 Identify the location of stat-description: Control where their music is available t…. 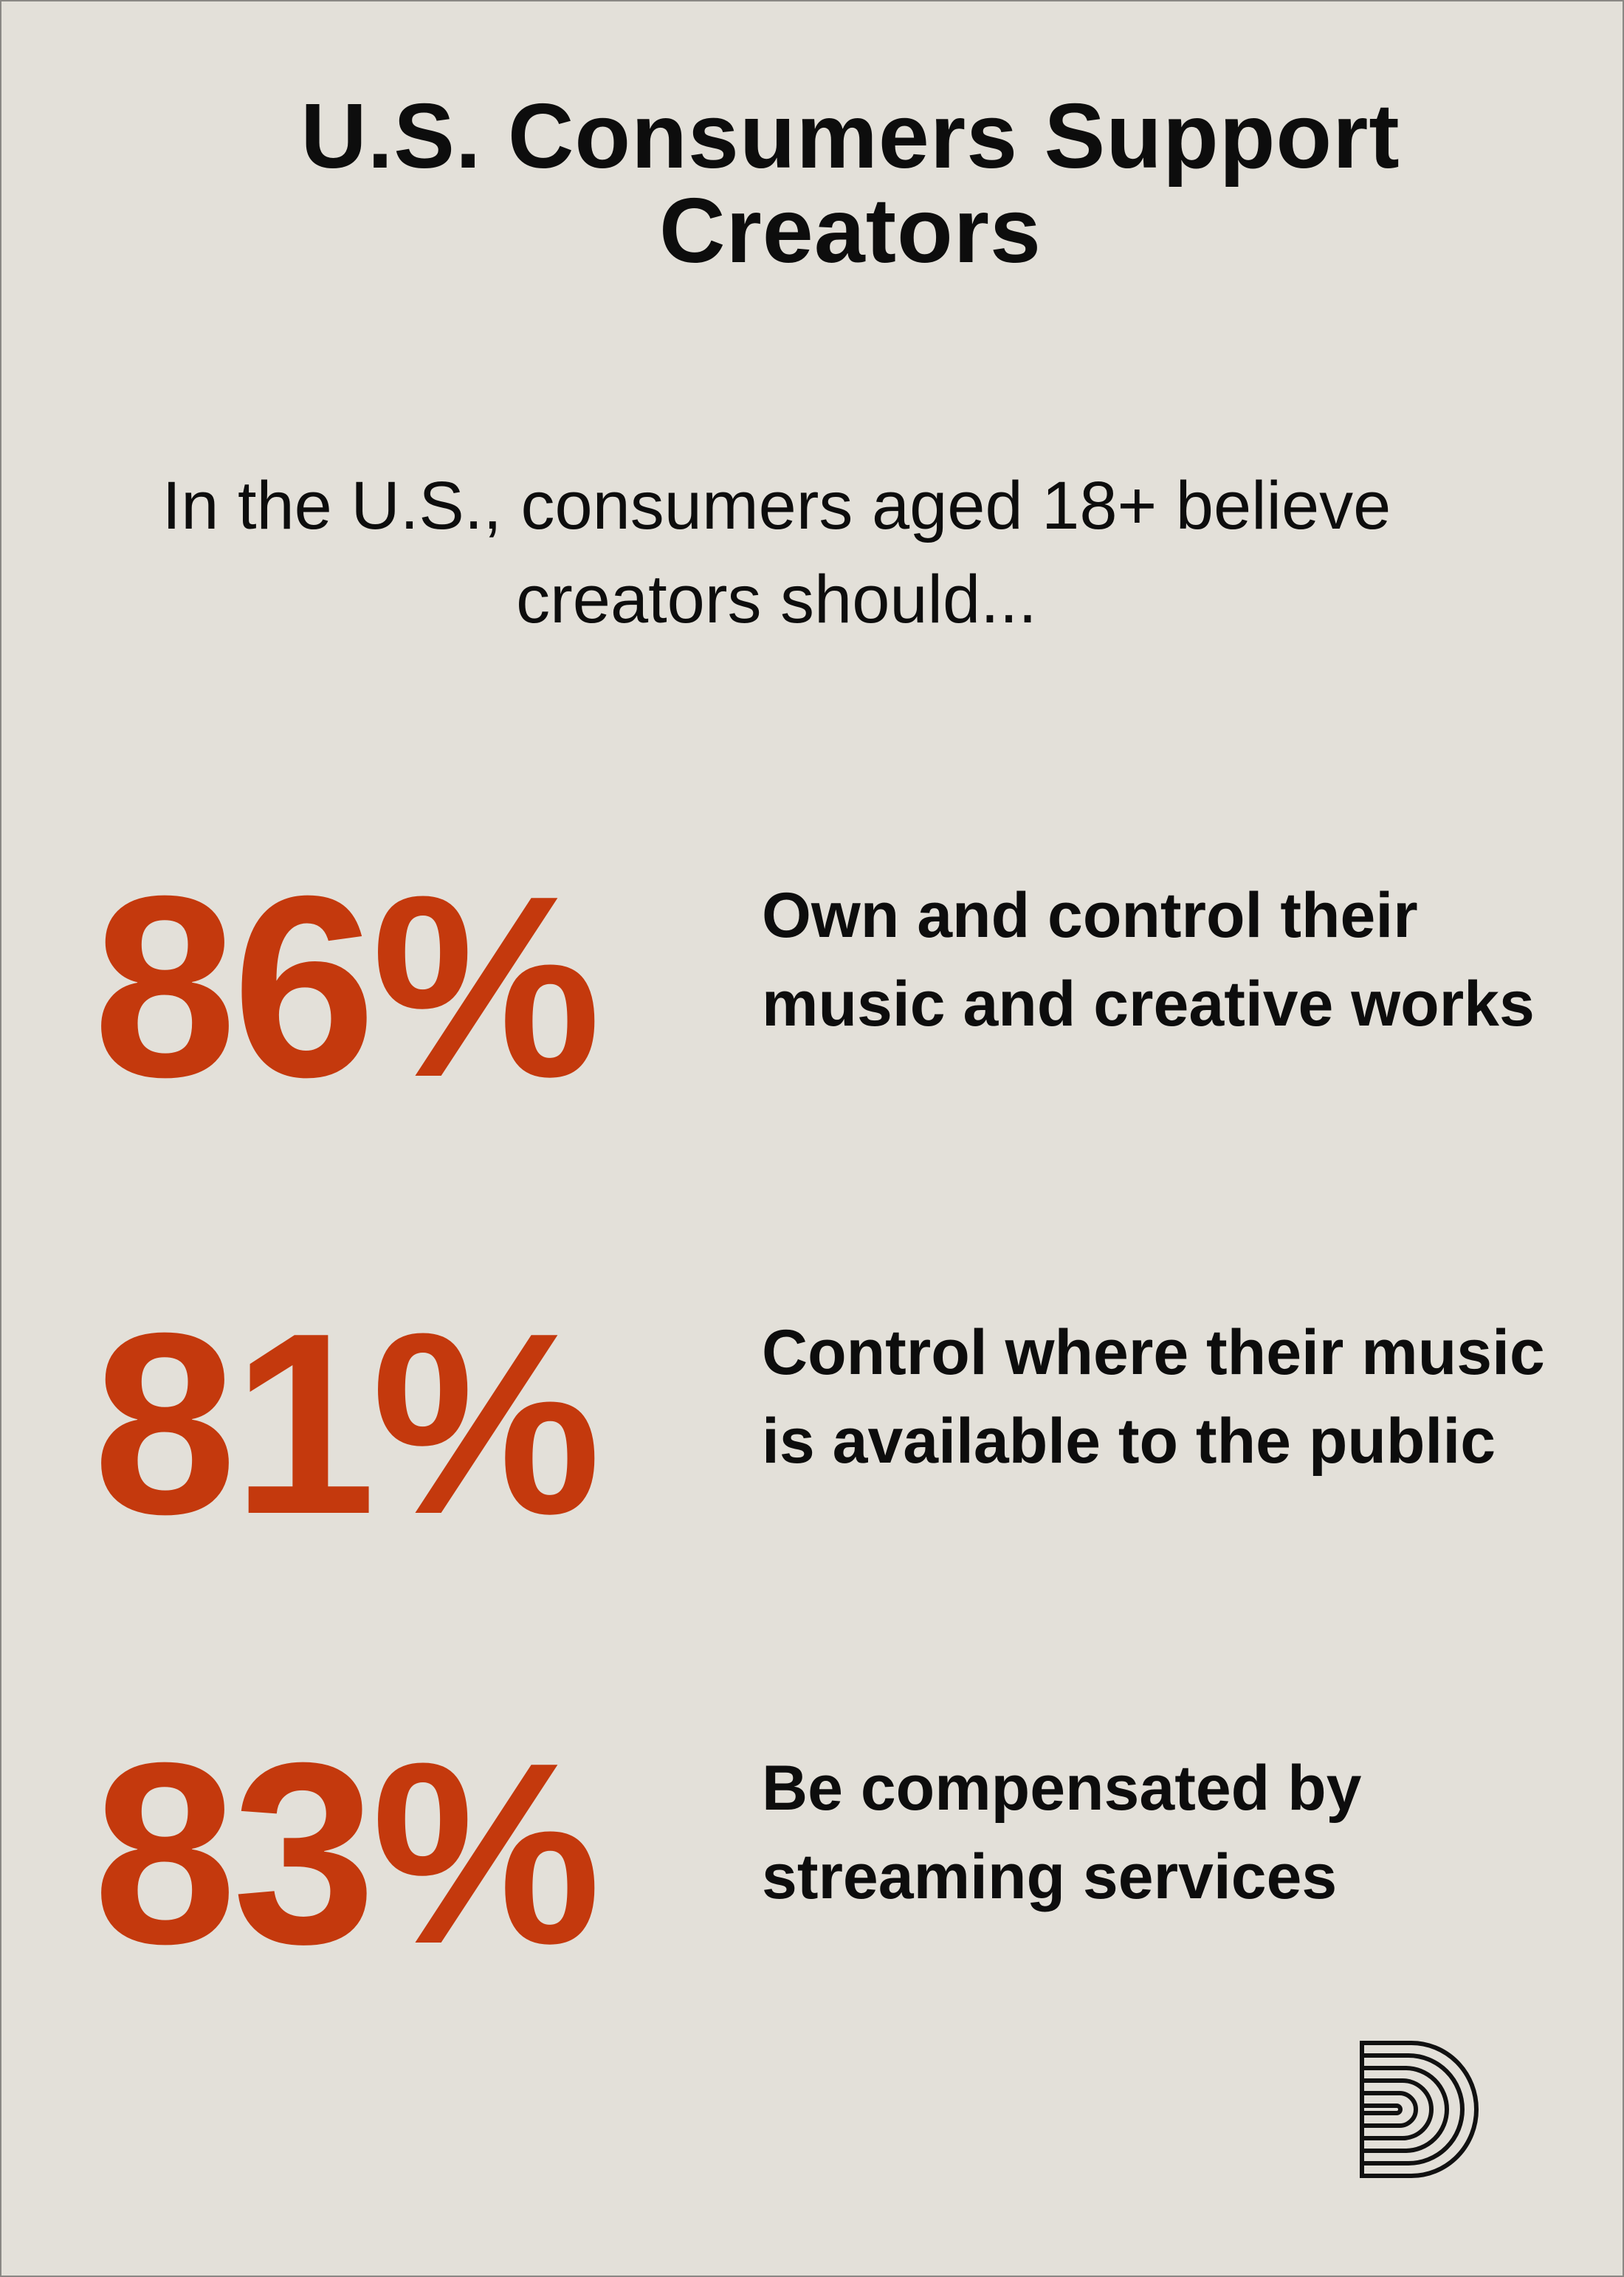
(1153, 1397).